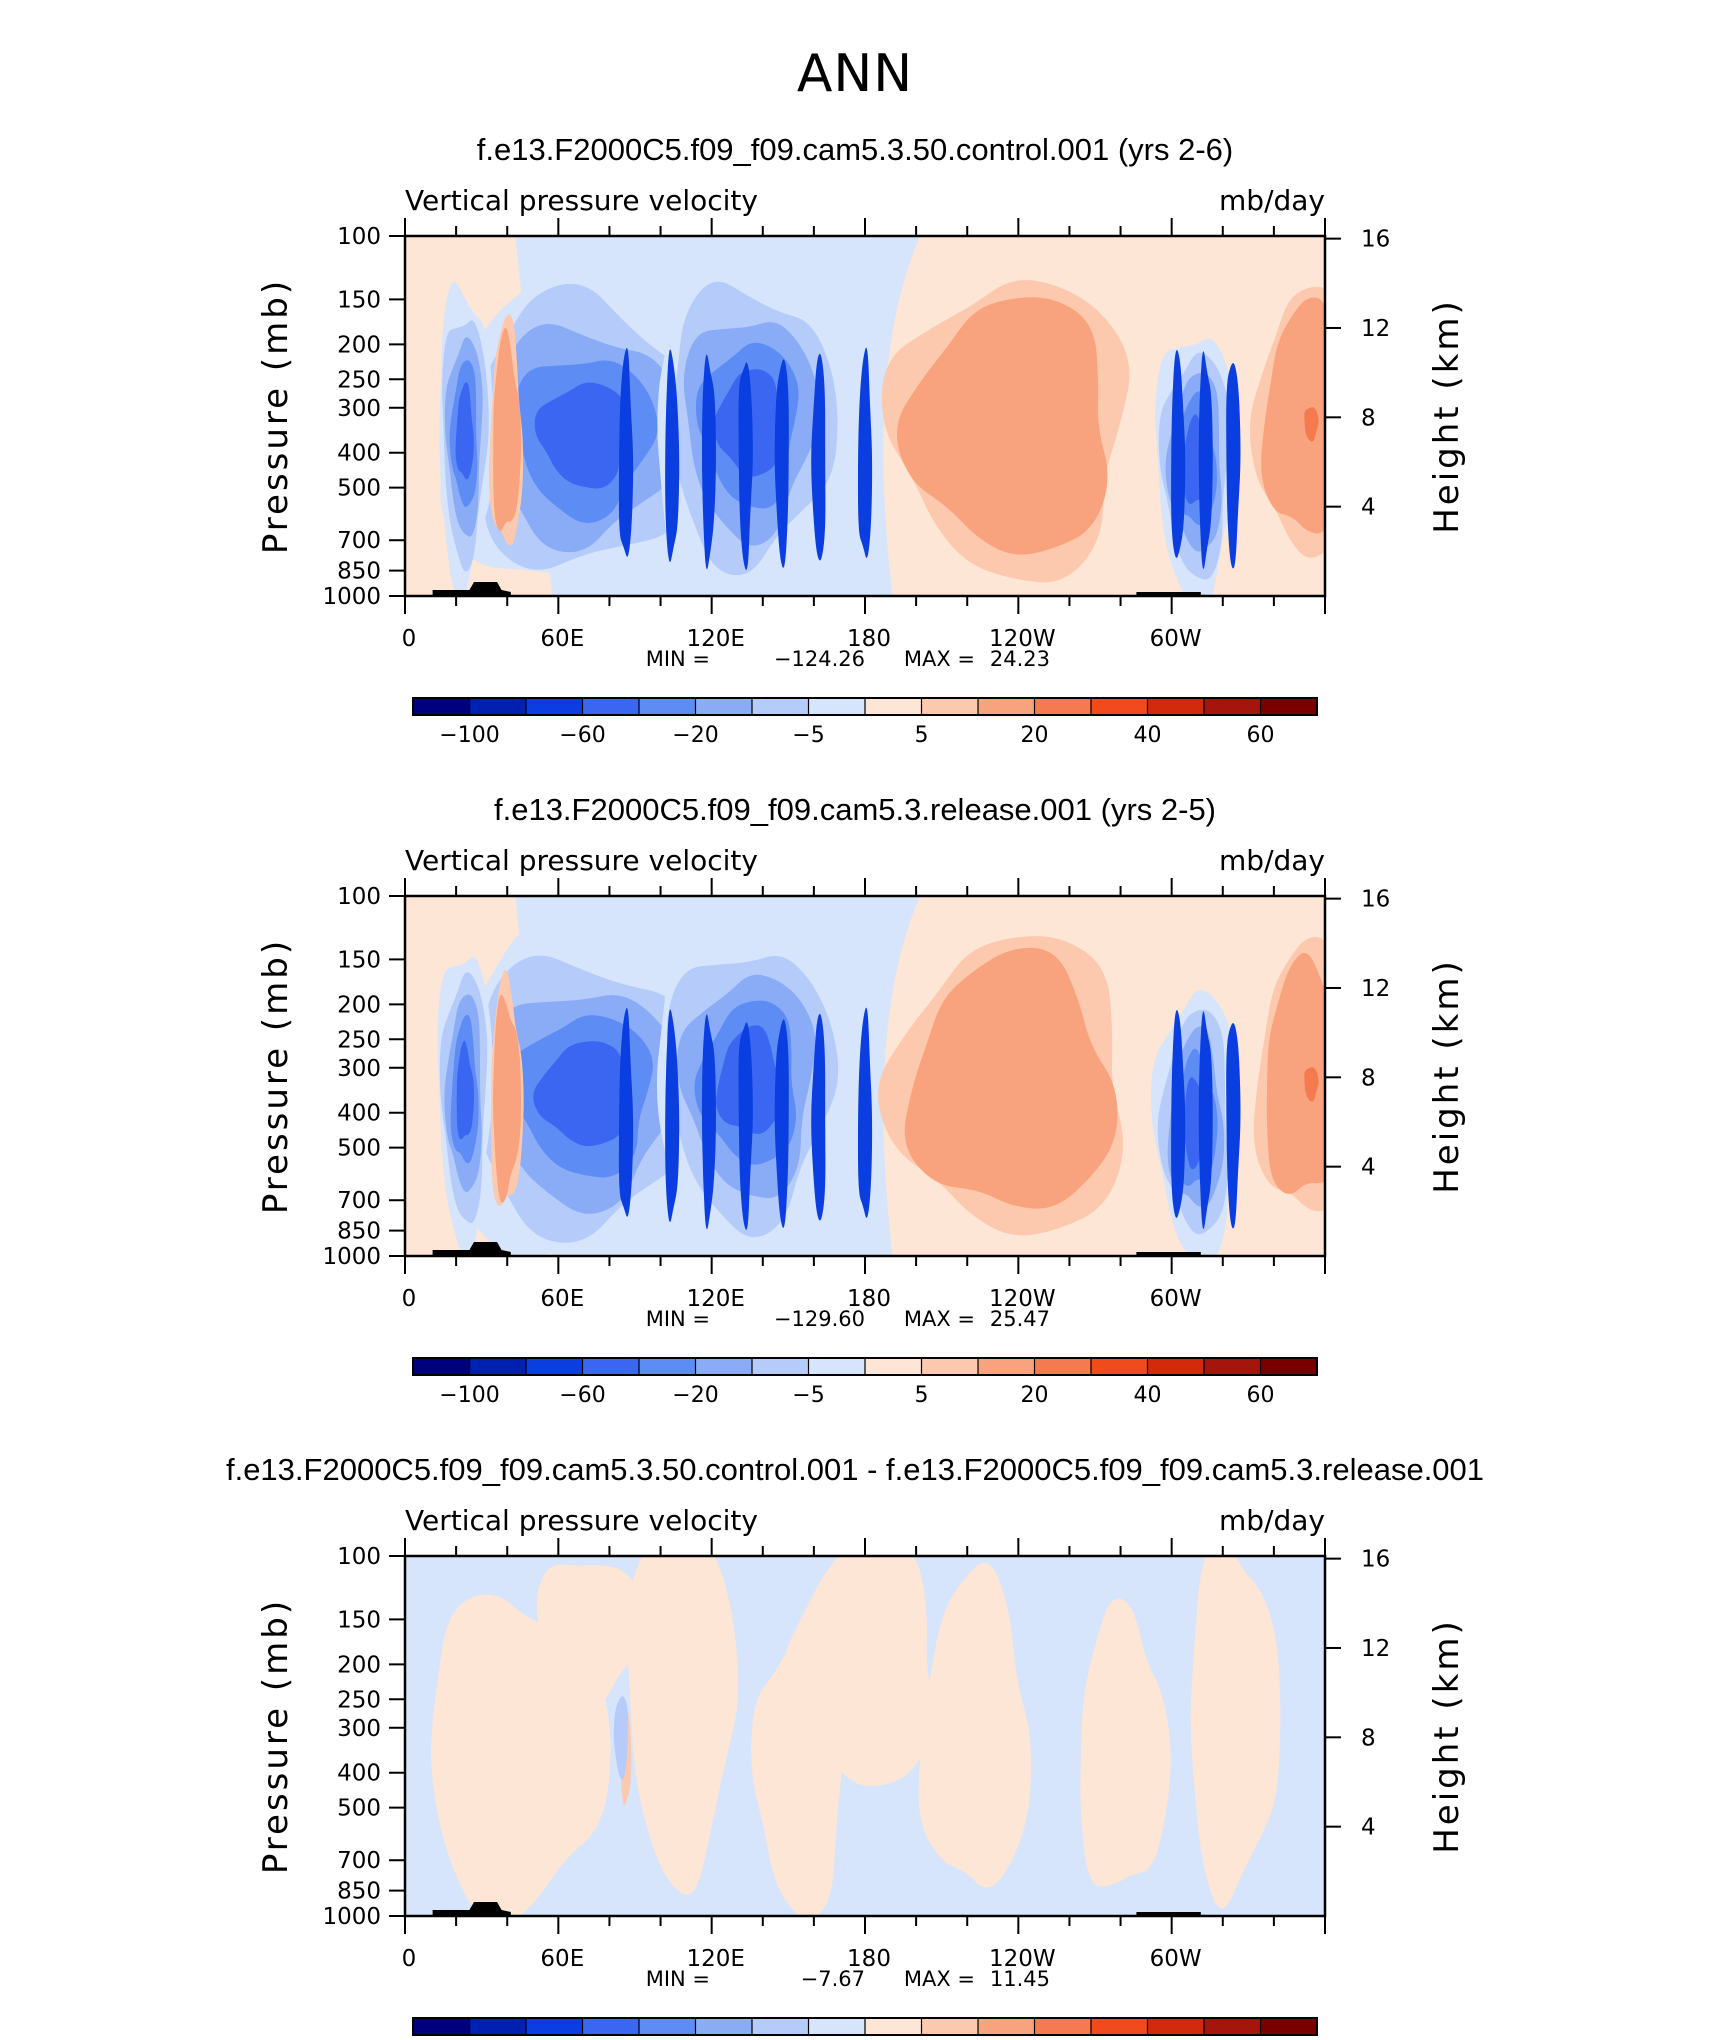 This screenshot has width=1710, height=2040. Describe the element at coordinates (562, 1299) in the screenshot. I see `x-tick-label: 60E` at that location.